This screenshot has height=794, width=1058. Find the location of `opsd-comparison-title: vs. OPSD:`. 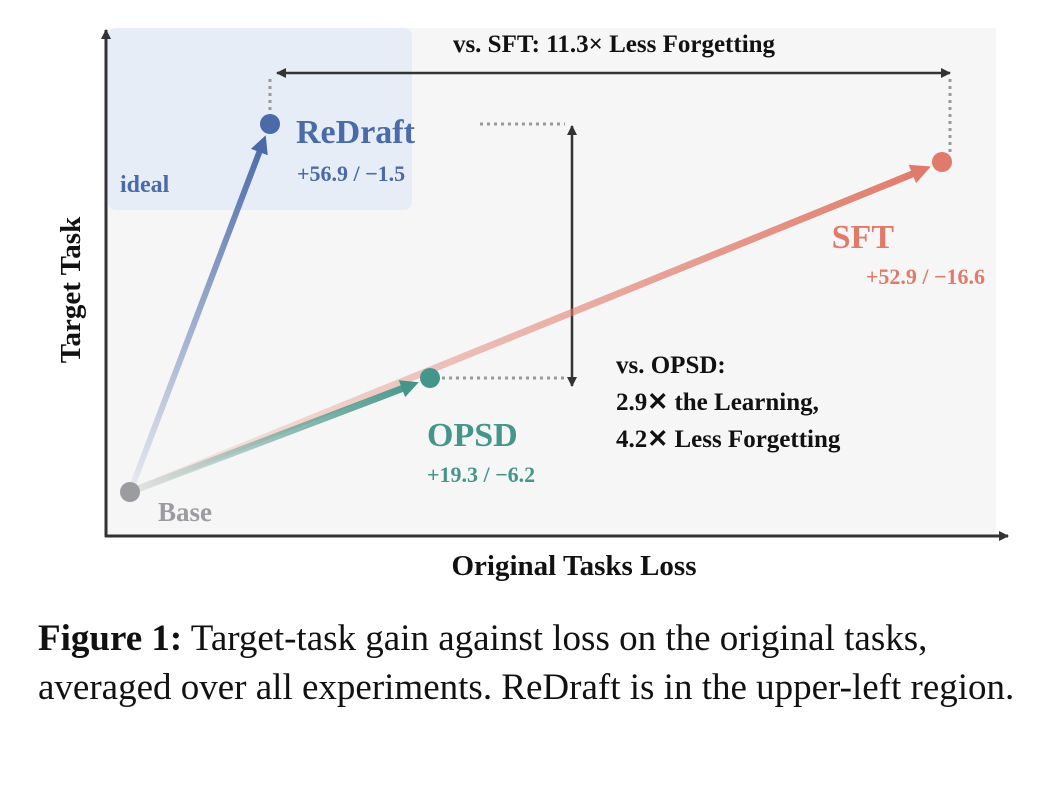

opsd-comparison-title: vs. OPSD: is located at coordinates (671, 365).